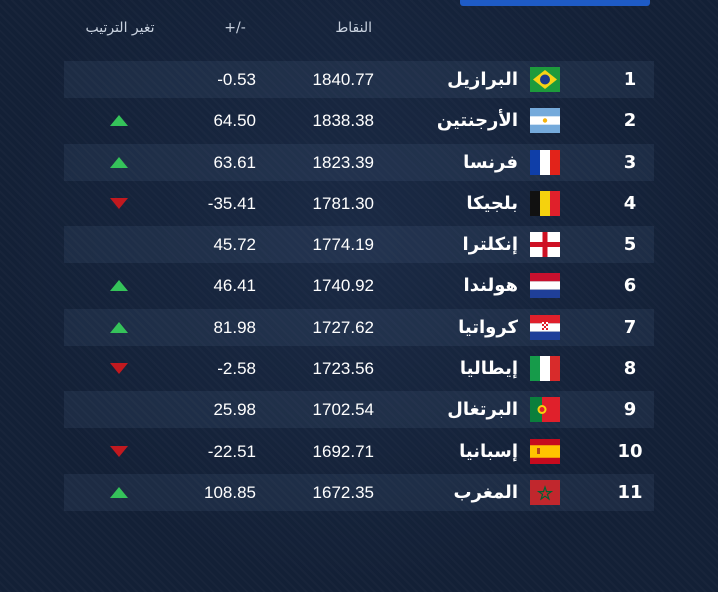  Describe the element at coordinates (234, 245) in the screenshot. I see `points-diff: 45.72` at that location.